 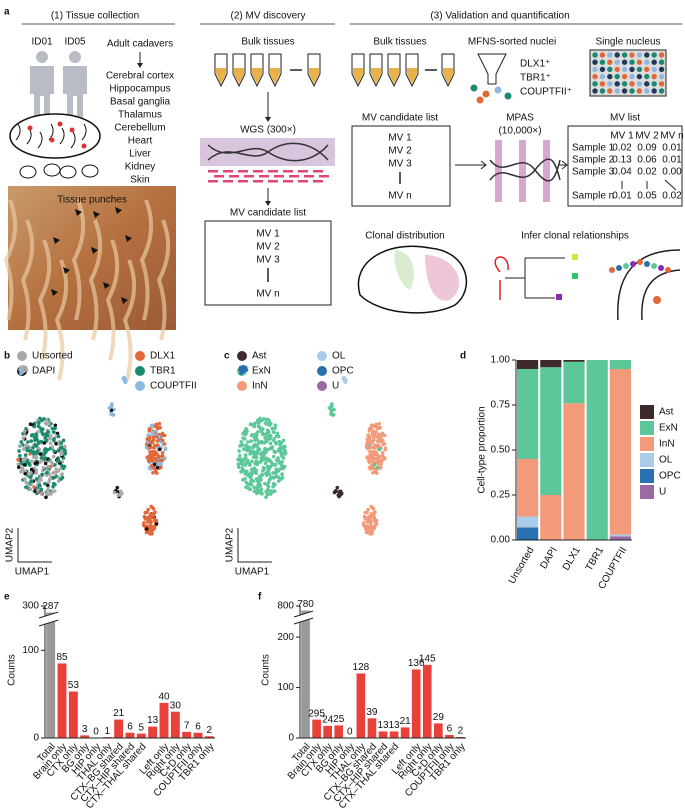 What do you see at coordinates (622, 148) in the screenshot?
I see `label: 0.02` at bounding box center [622, 148].